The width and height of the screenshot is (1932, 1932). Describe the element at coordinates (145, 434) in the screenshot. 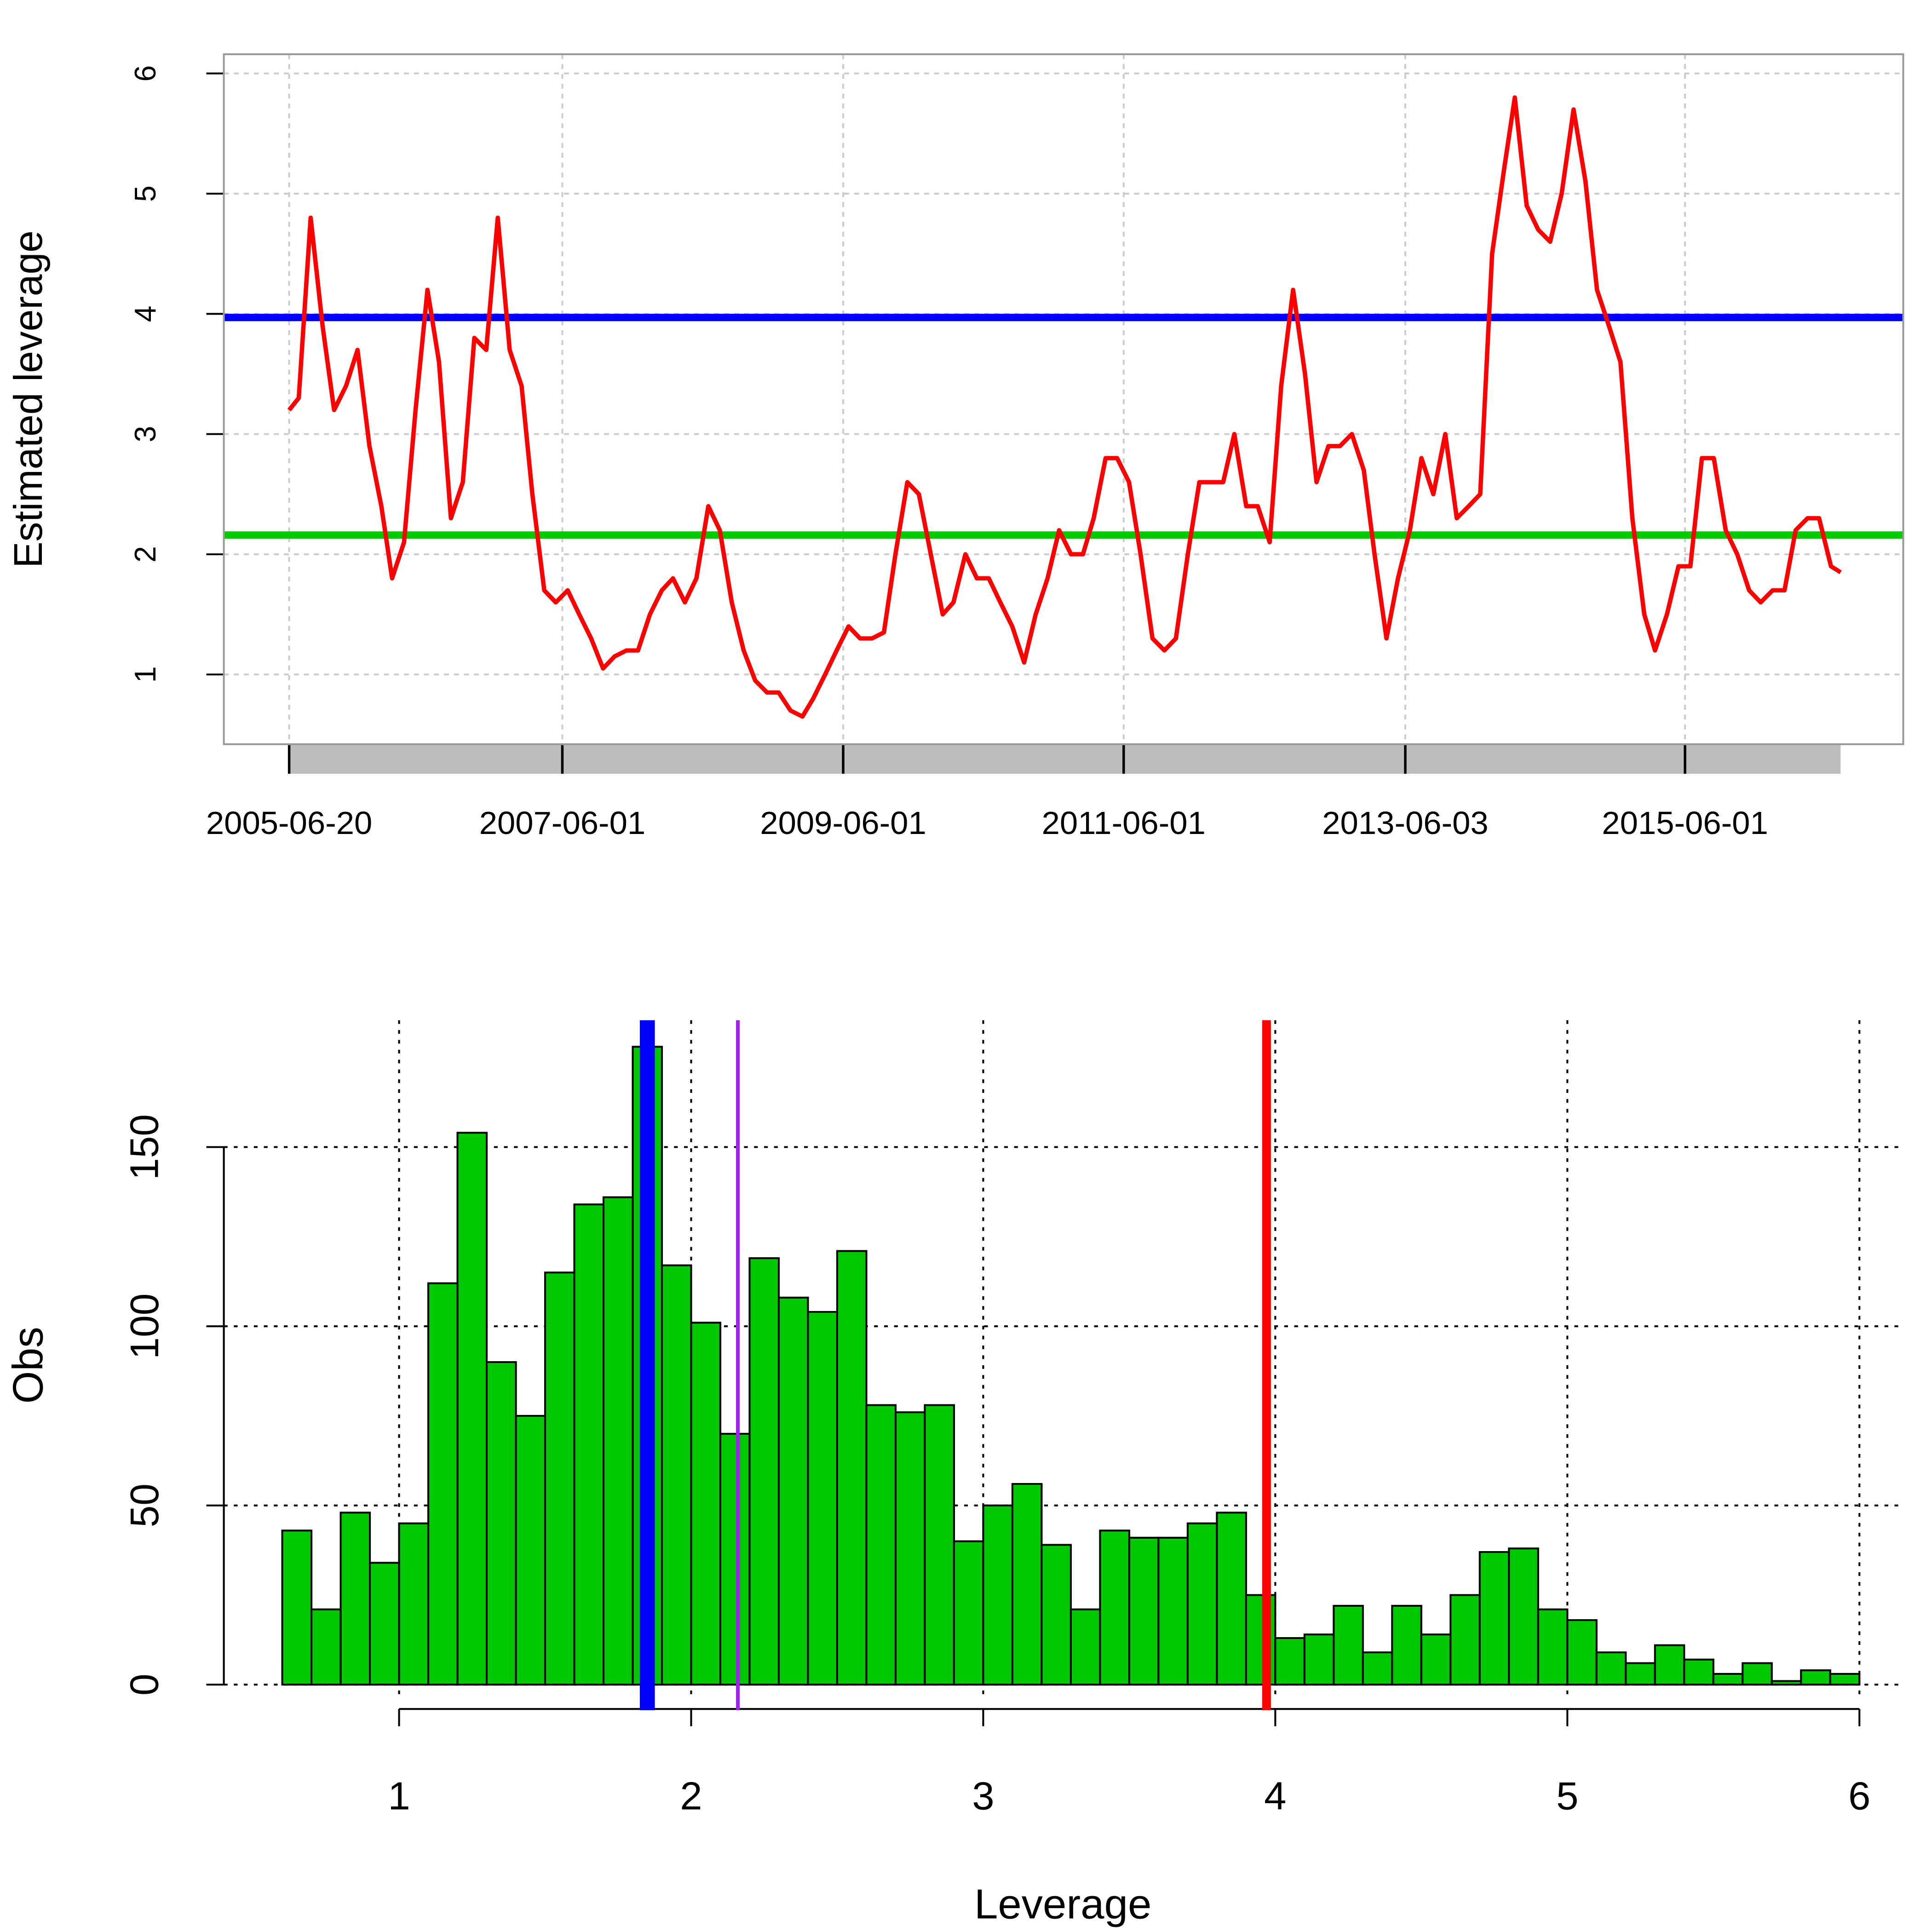

I see `y-tick-label: 3` at that location.